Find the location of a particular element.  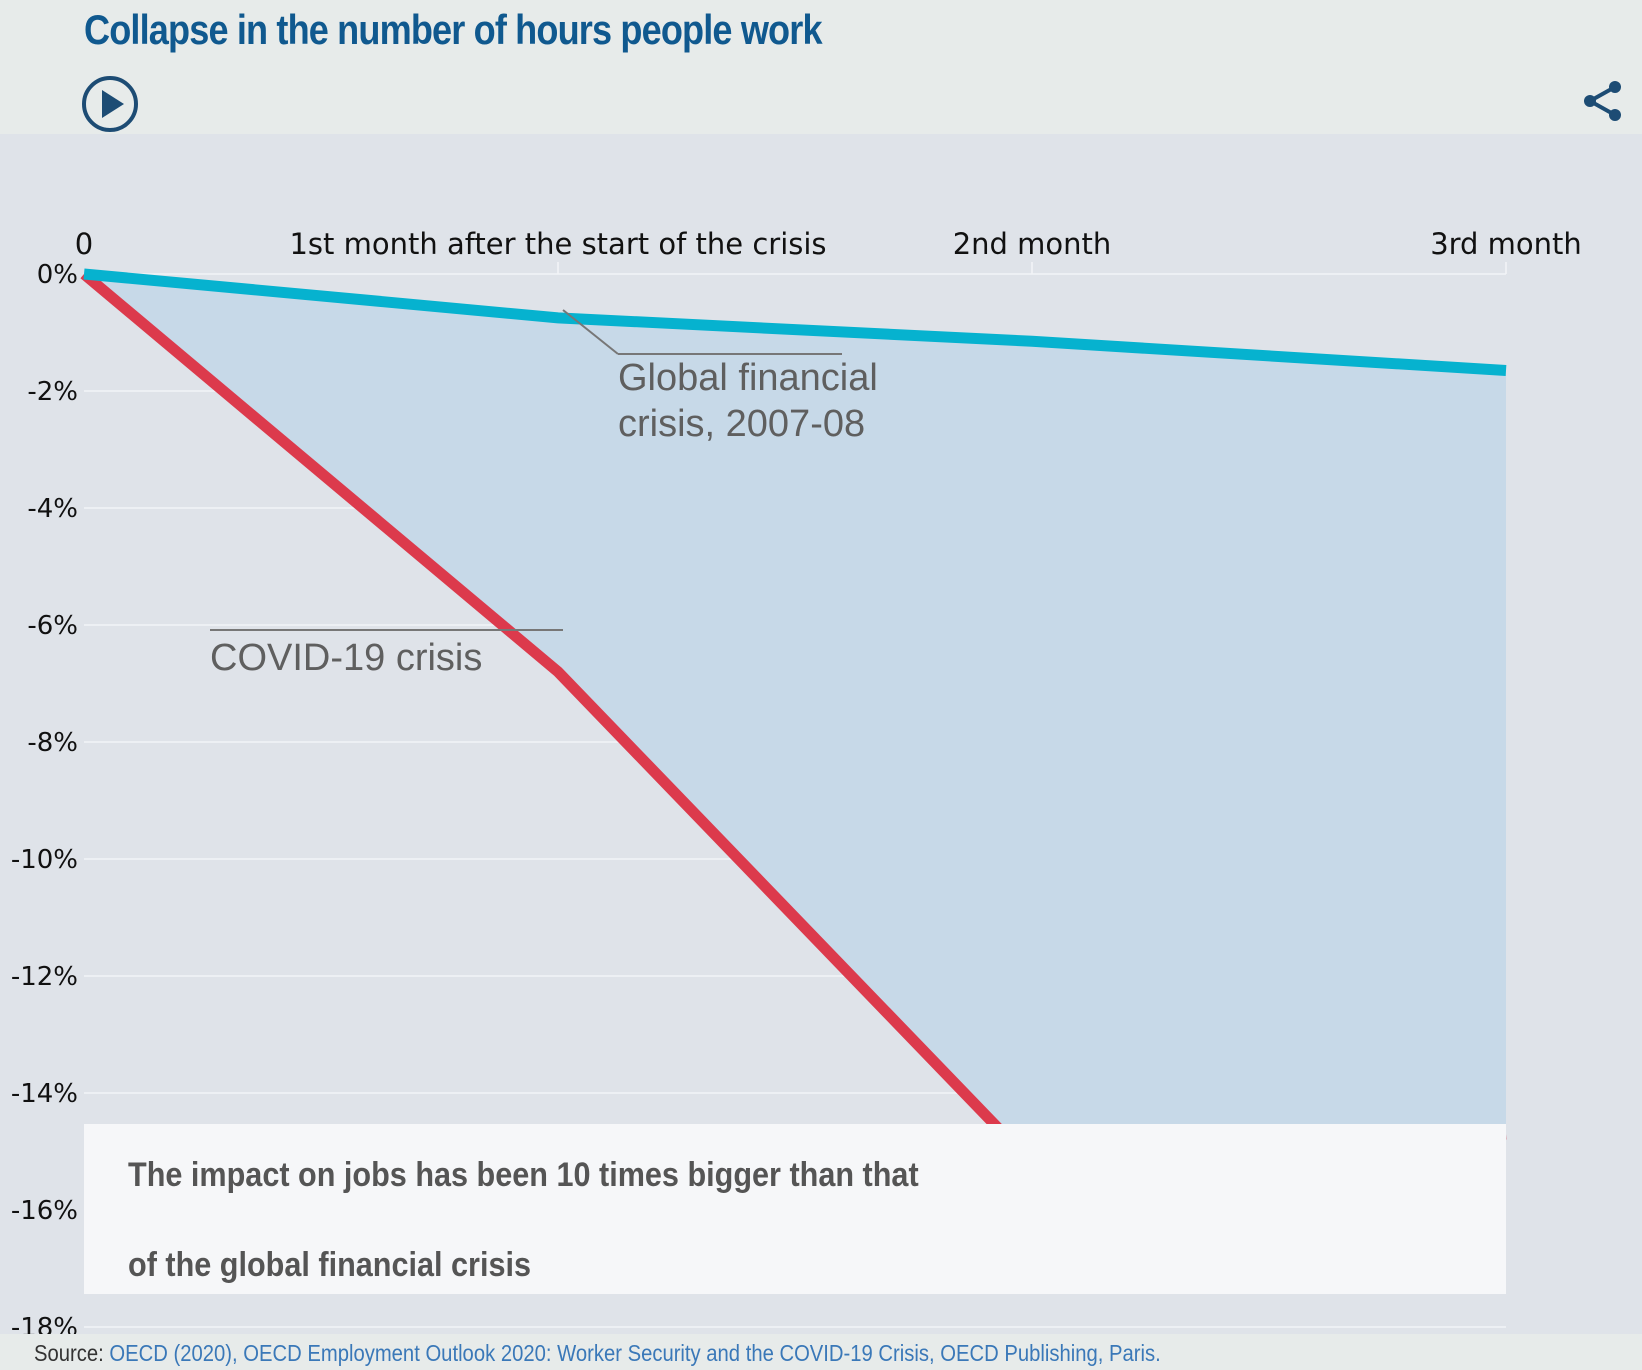

share-button is located at coordinates (1603, 101).